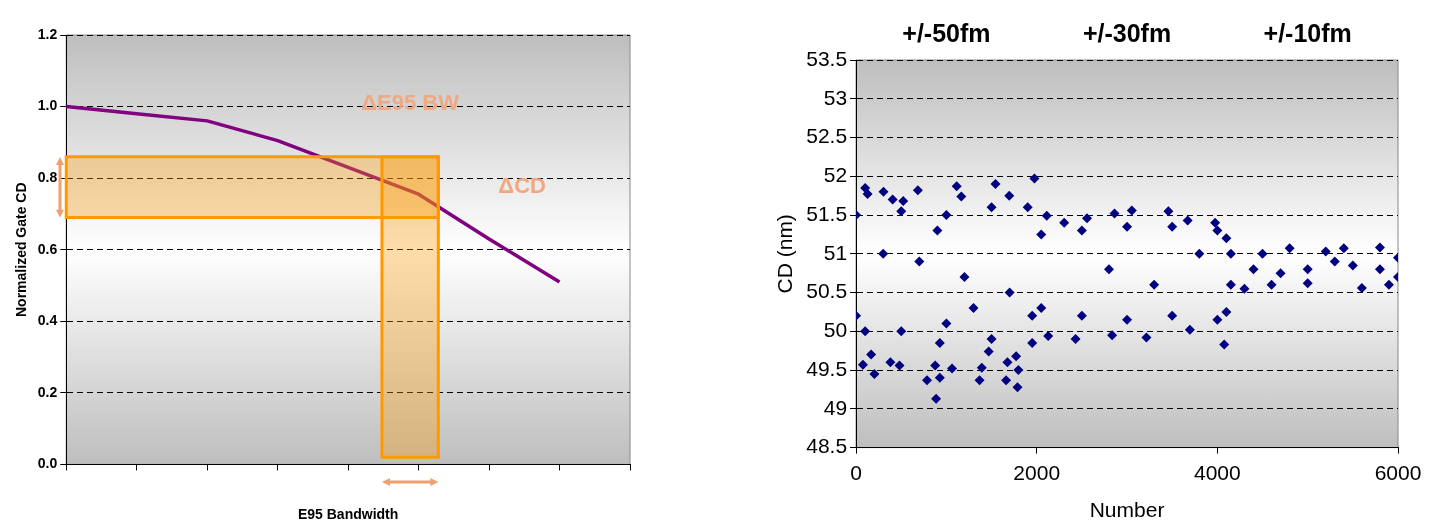 The width and height of the screenshot is (1433, 528). I want to click on y-tick-label: 49.5, so click(827, 368).